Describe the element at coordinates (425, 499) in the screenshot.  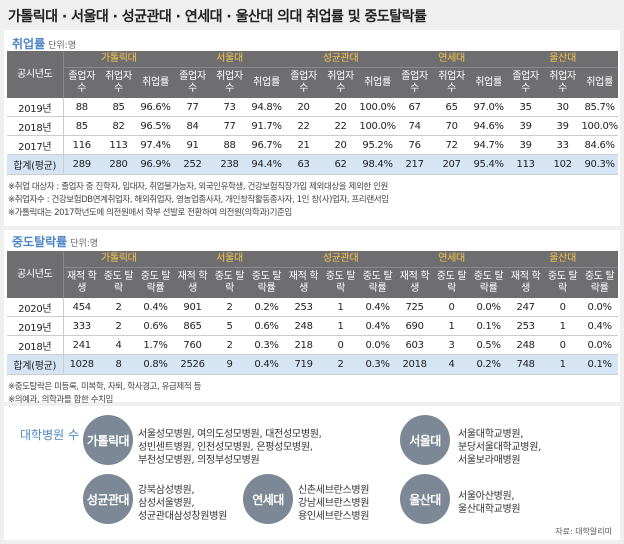
I see `university-badge: 울산대` at that location.